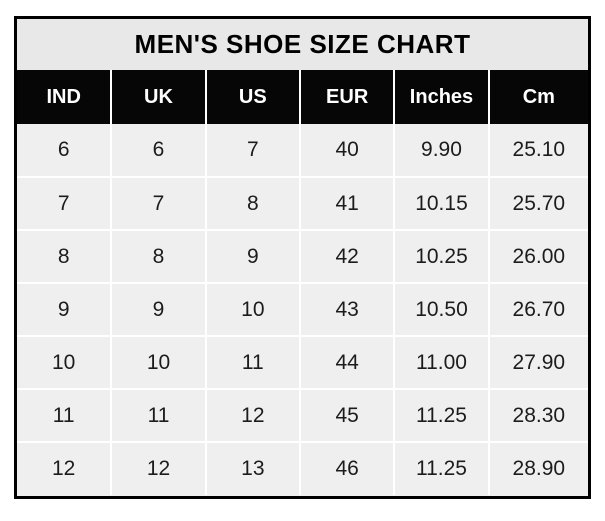 The height and width of the screenshot is (521, 605). I want to click on column-header-inches: Inches, so click(441, 97).